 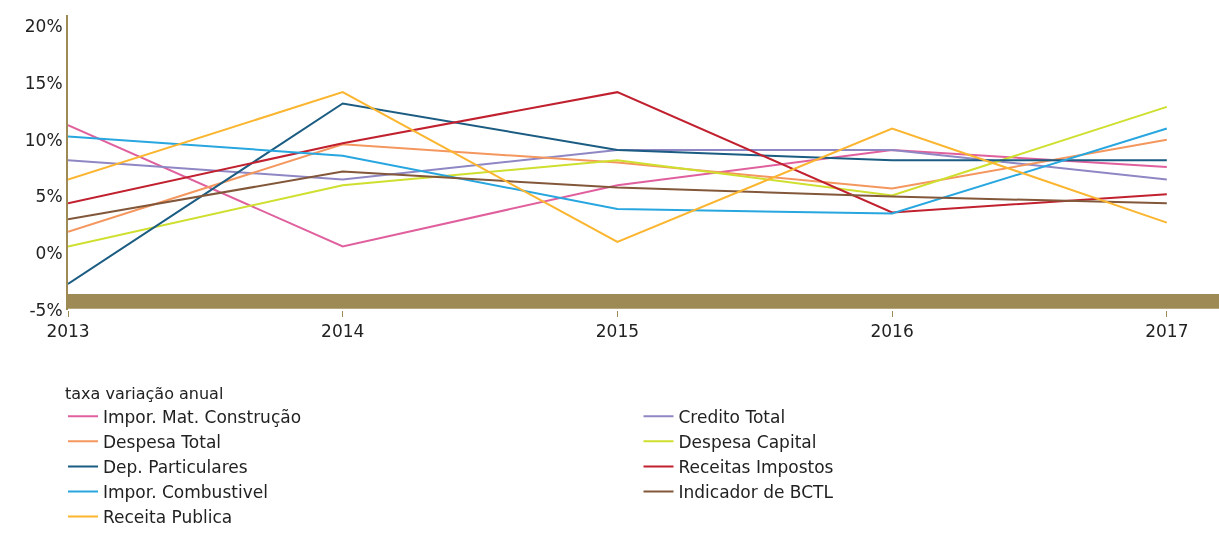 I want to click on y-tick-label: 5%, so click(x=49, y=196).